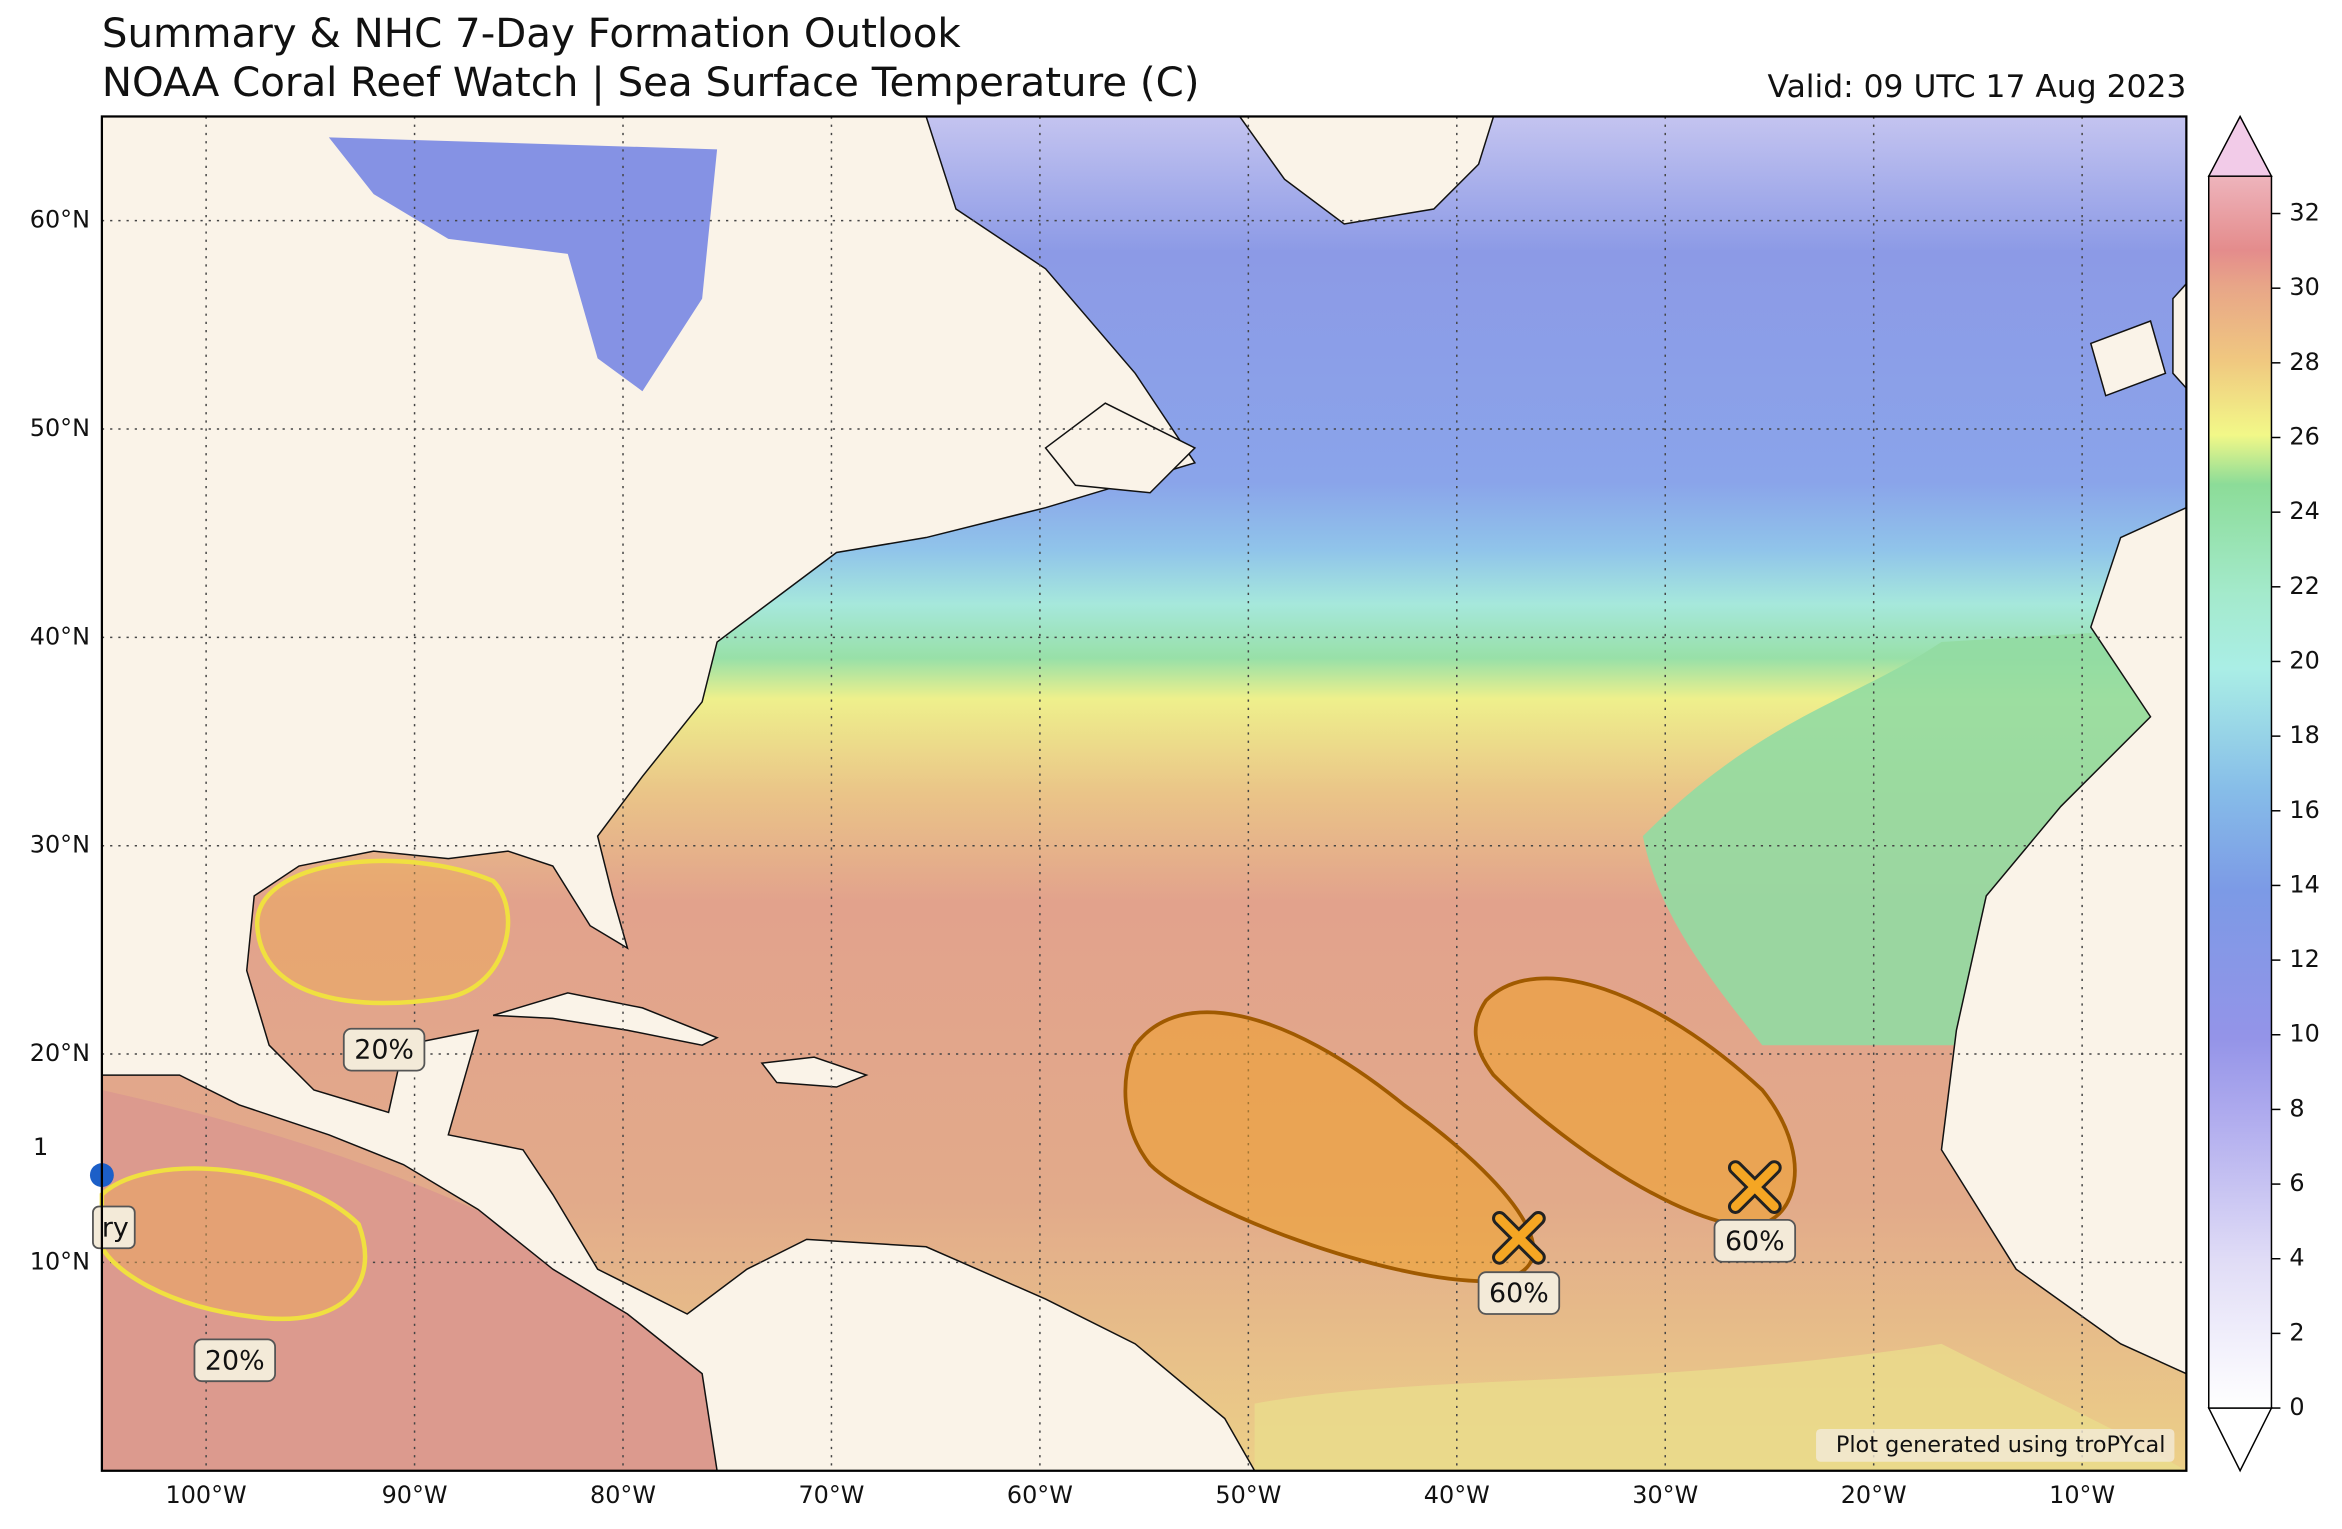 The width and height of the screenshot is (2342, 1529). I want to click on colorbar-tick-label: 28, so click(2304, 362).